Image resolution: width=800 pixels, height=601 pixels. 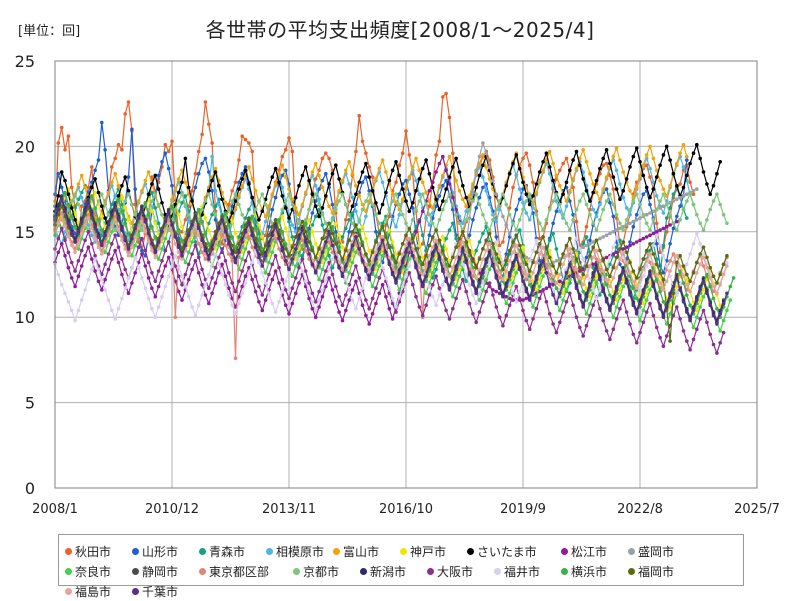 What do you see at coordinates (522, 571) in the screenshot?
I see `legend-label: 福井市` at bounding box center [522, 571].